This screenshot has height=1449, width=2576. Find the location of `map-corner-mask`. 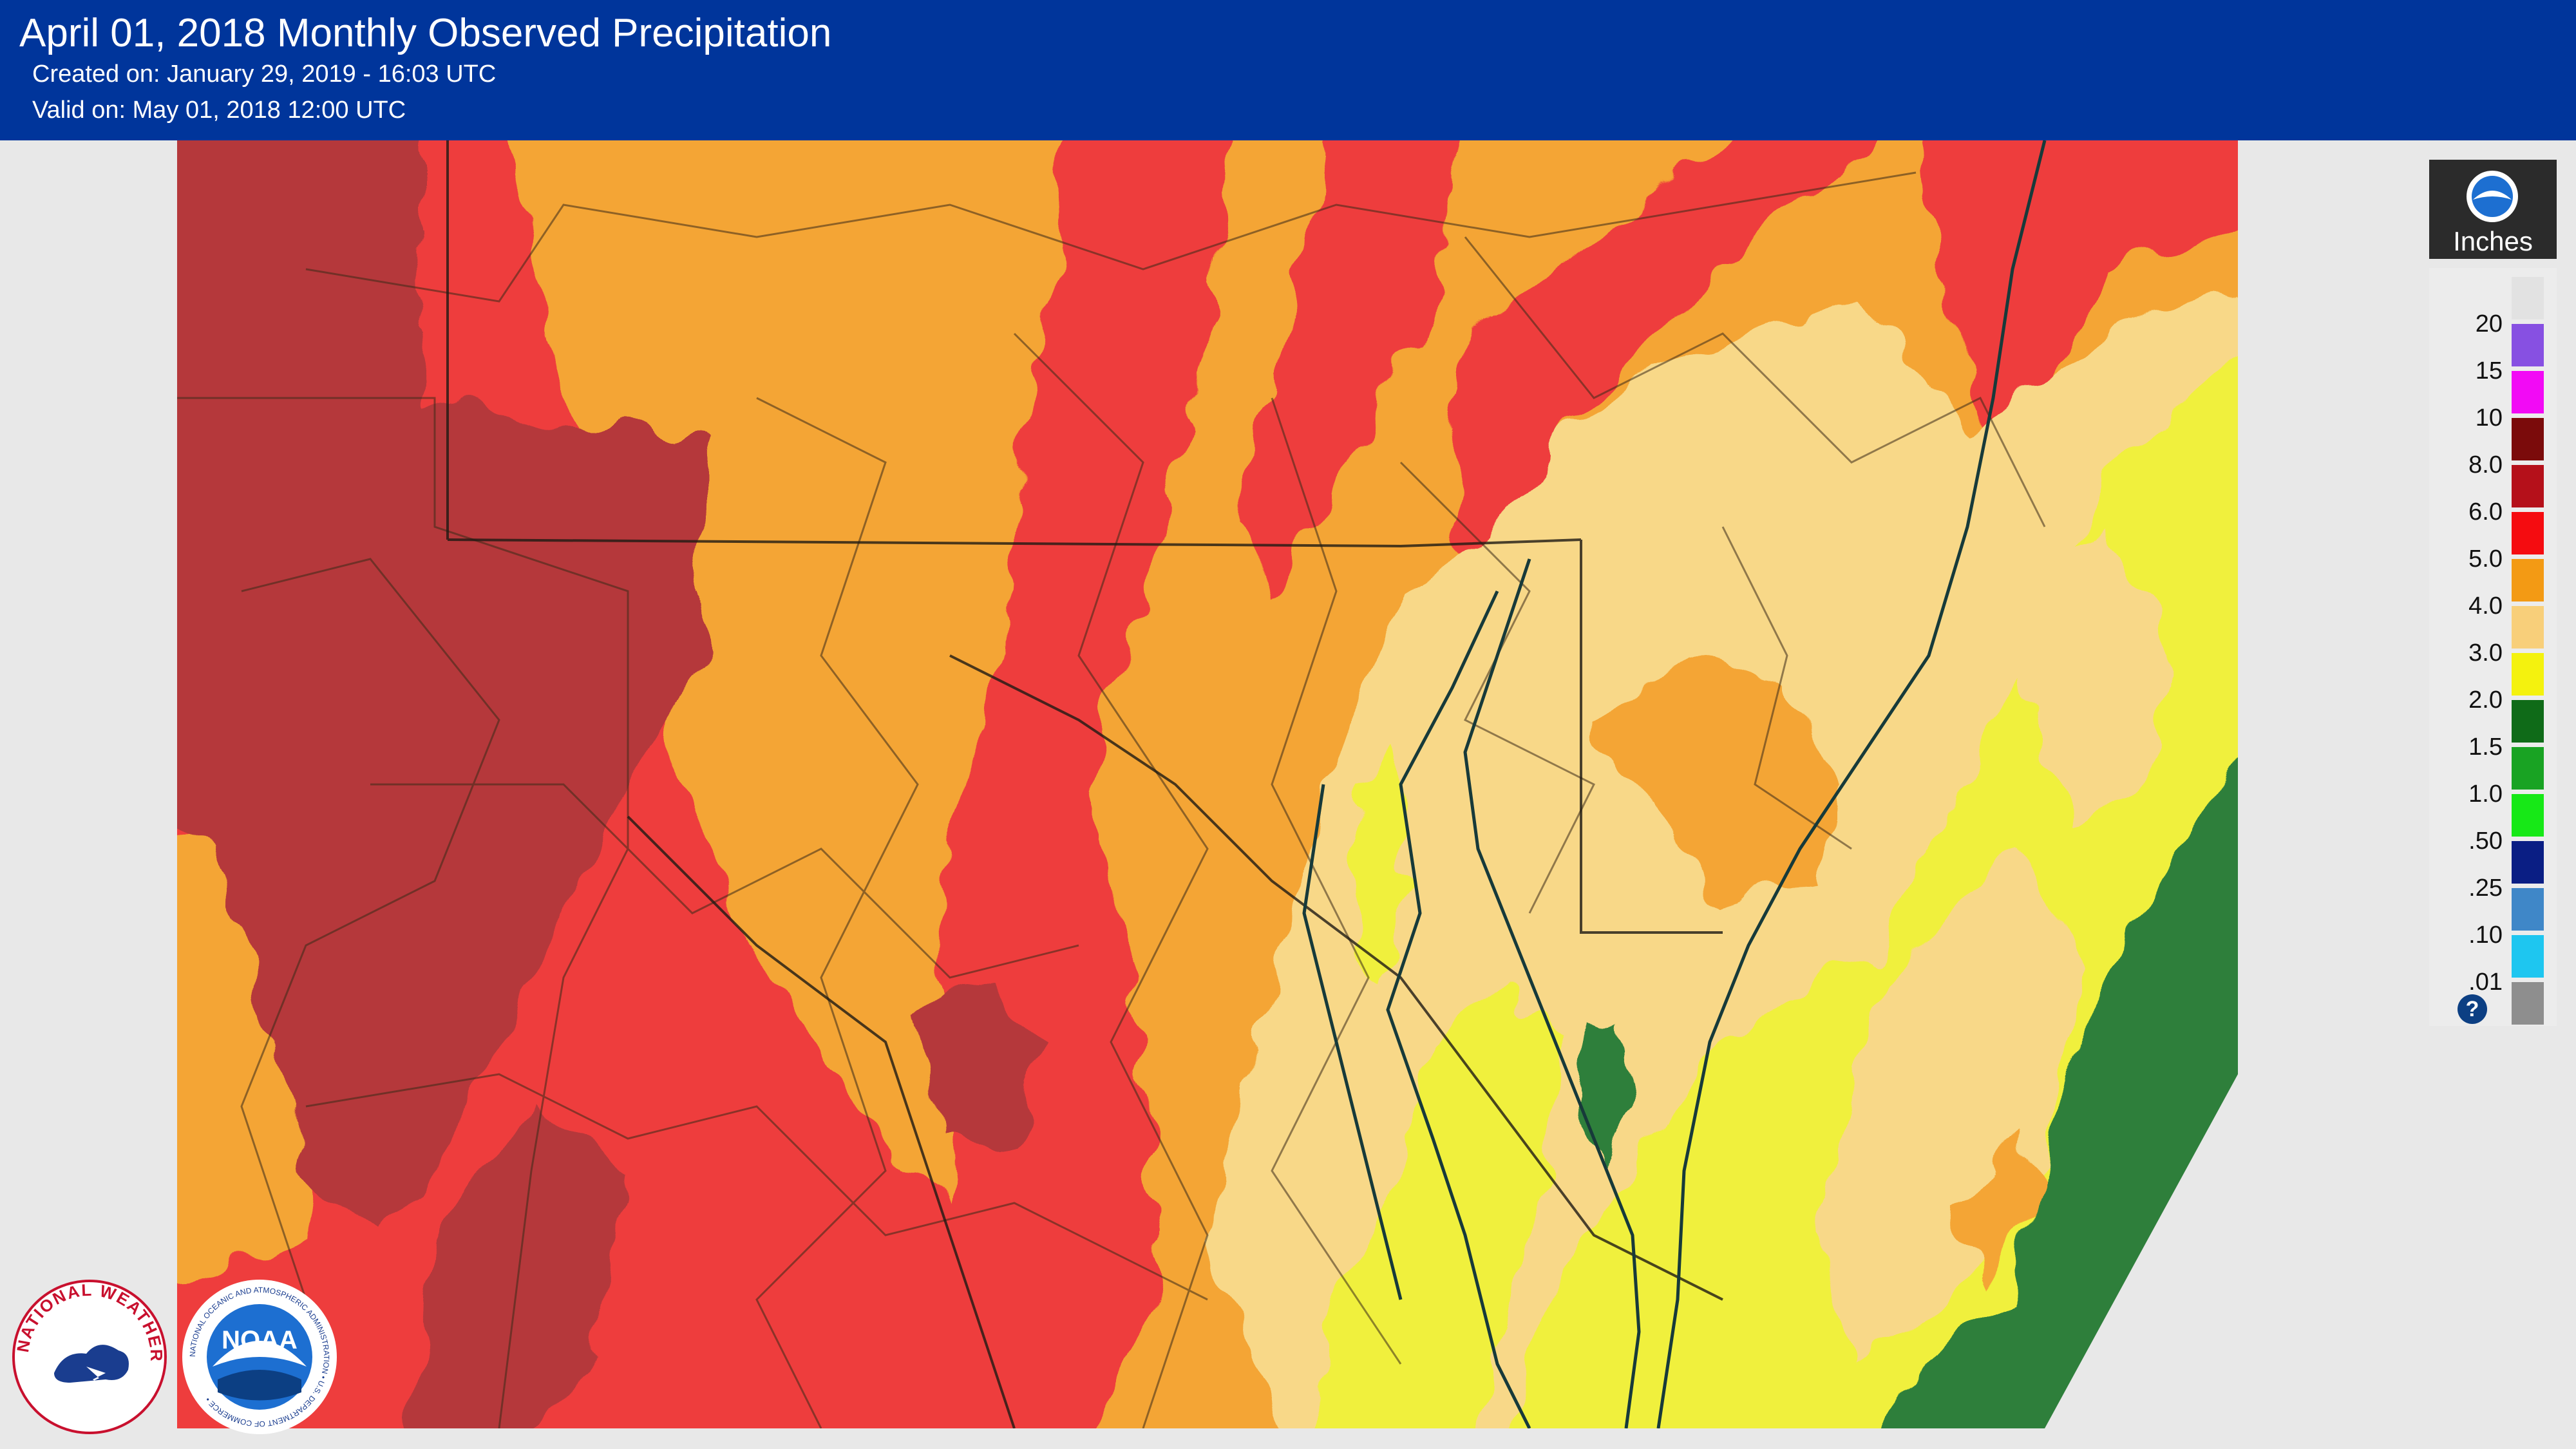

map-corner-mask is located at coordinates (2141, 1251).